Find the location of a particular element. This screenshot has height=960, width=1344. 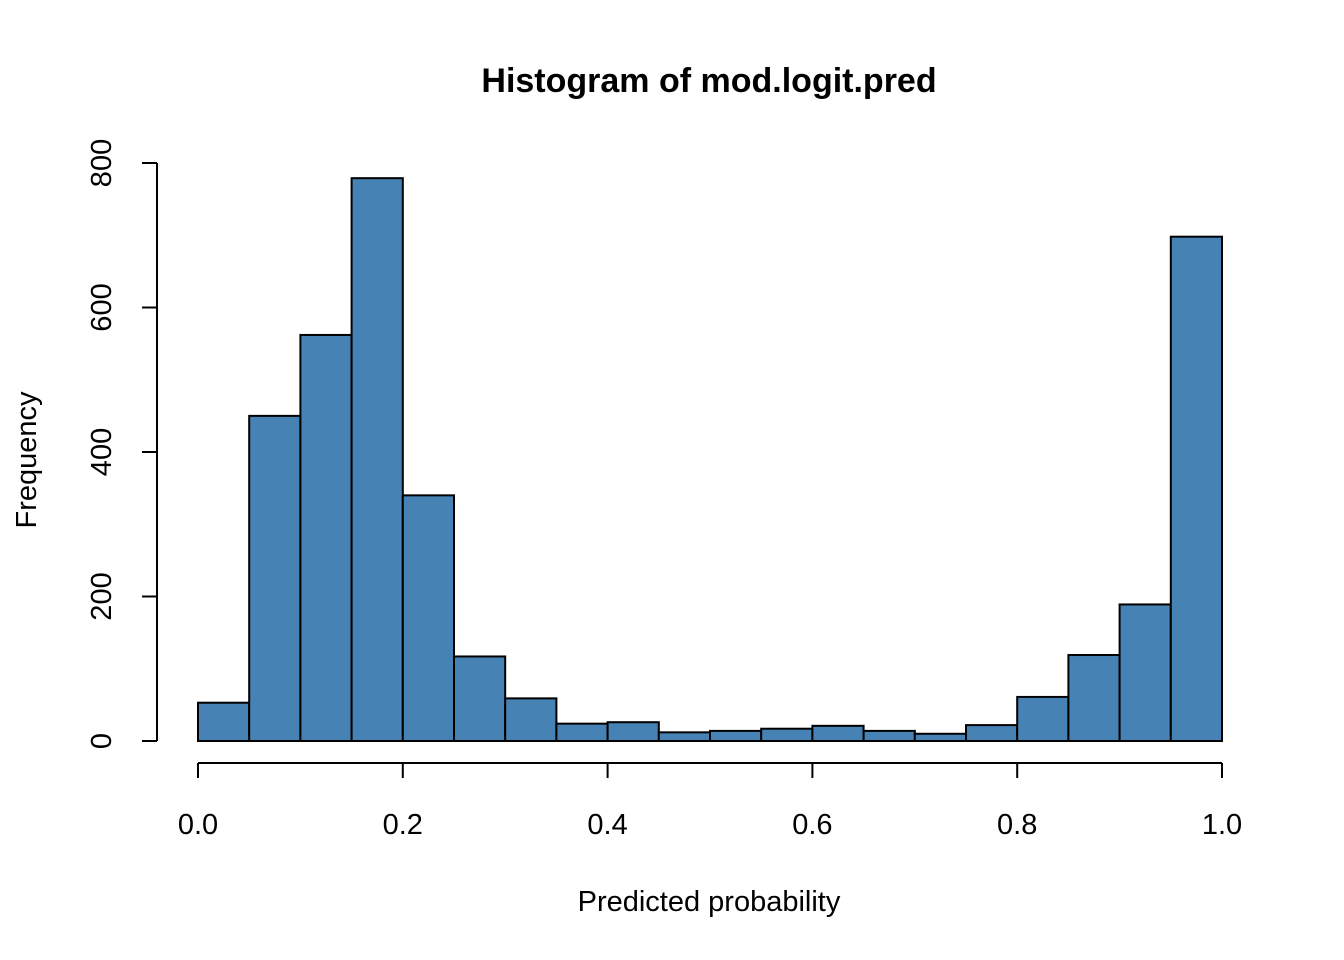

y-tick-label: 400 is located at coordinates (102, 452).